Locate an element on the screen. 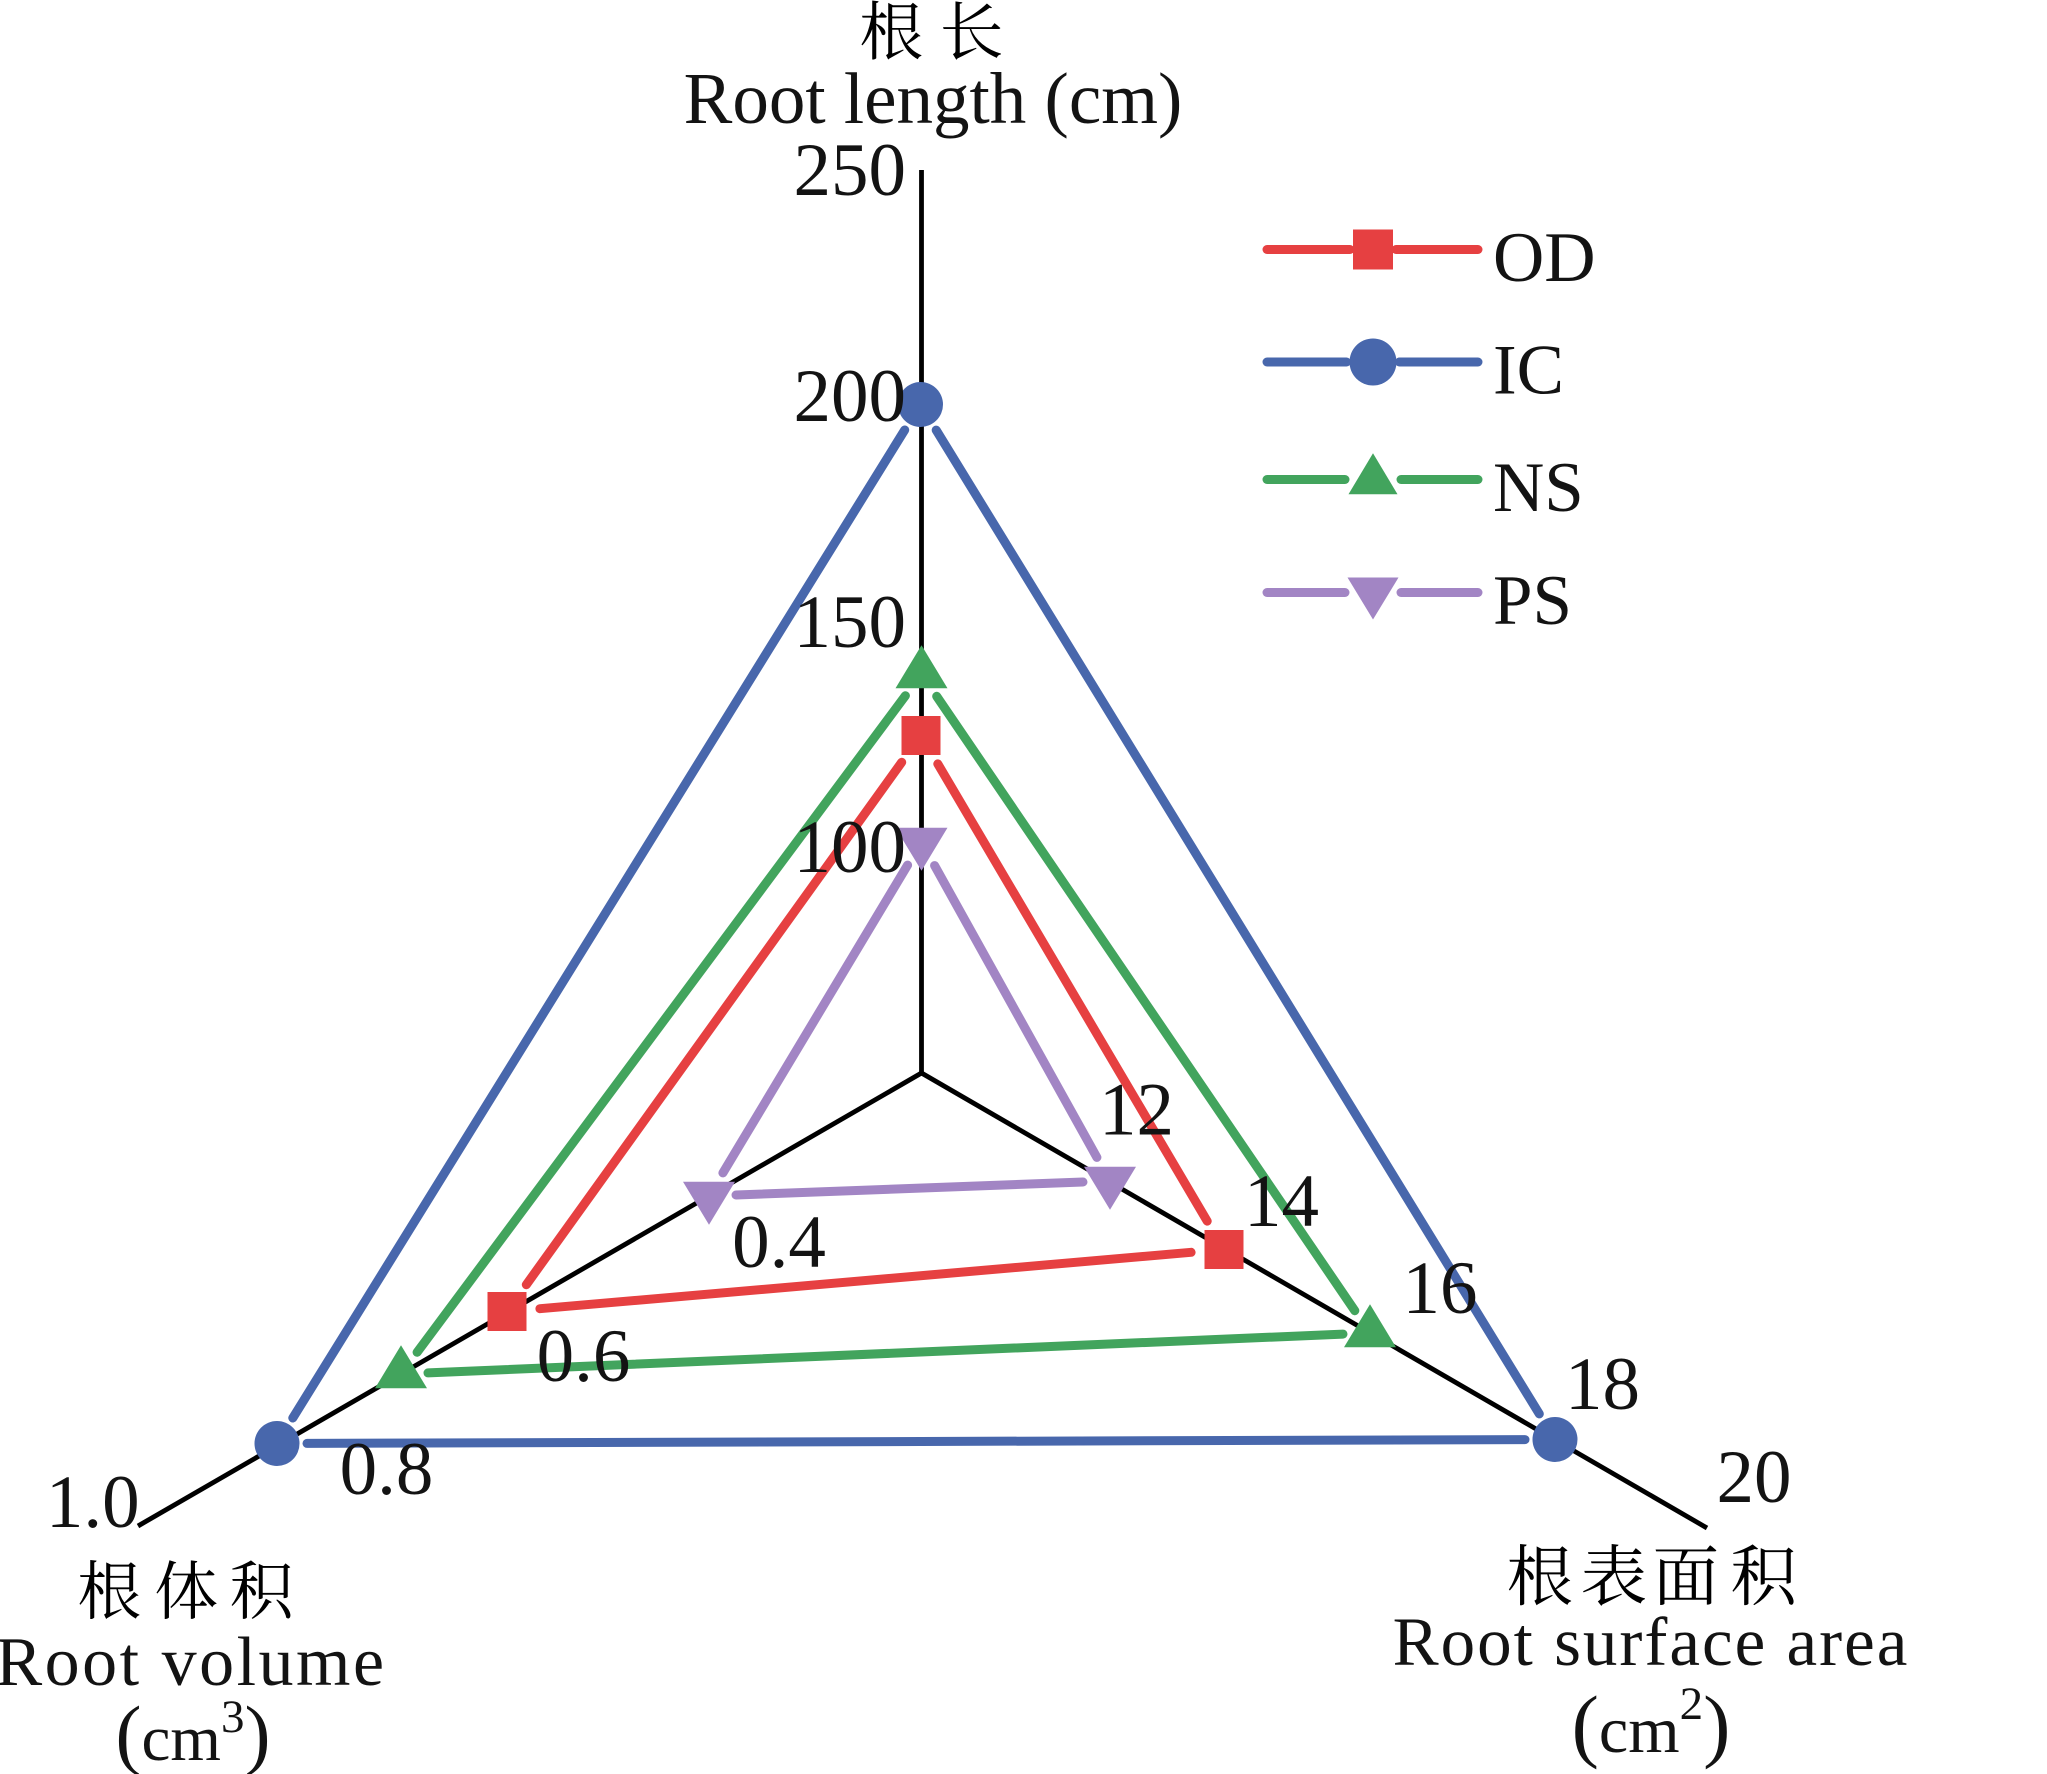  svg-text: 0.4 is located at coordinates (779, 1242).